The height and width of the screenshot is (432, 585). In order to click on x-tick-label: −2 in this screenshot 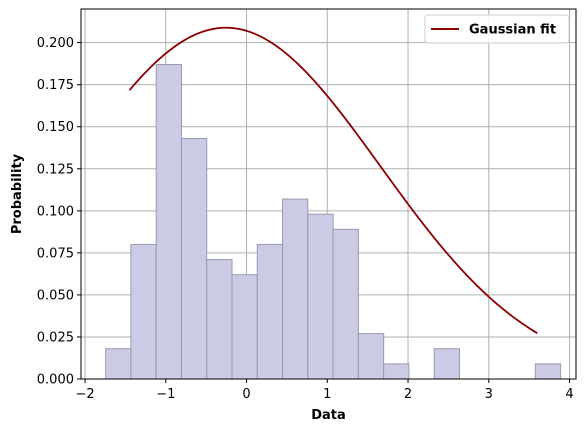, I will do `click(84, 394)`.